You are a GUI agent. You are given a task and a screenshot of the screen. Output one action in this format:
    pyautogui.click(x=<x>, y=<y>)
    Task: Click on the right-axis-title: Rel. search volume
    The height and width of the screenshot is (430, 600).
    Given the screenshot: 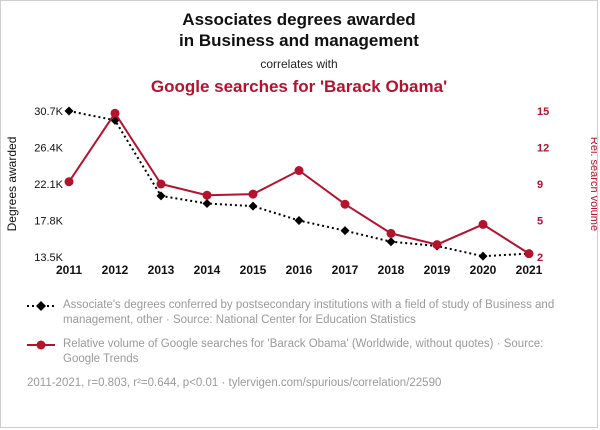 What is the action you would take?
    pyautogui.click(x=593, y=184)
    